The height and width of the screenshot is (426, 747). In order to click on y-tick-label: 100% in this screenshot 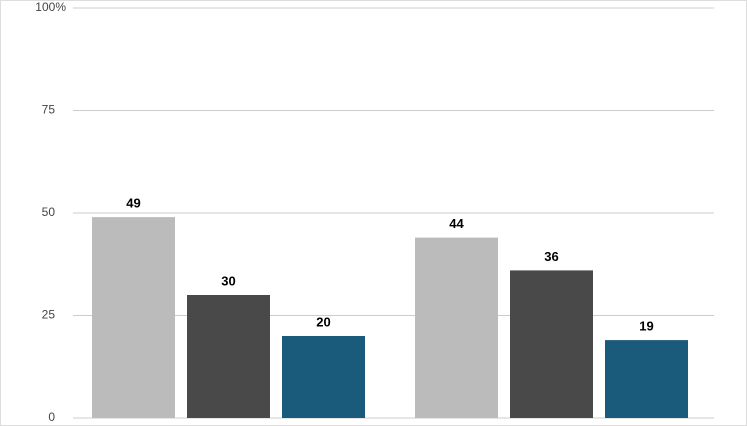, I will do `click(50, 7)`.